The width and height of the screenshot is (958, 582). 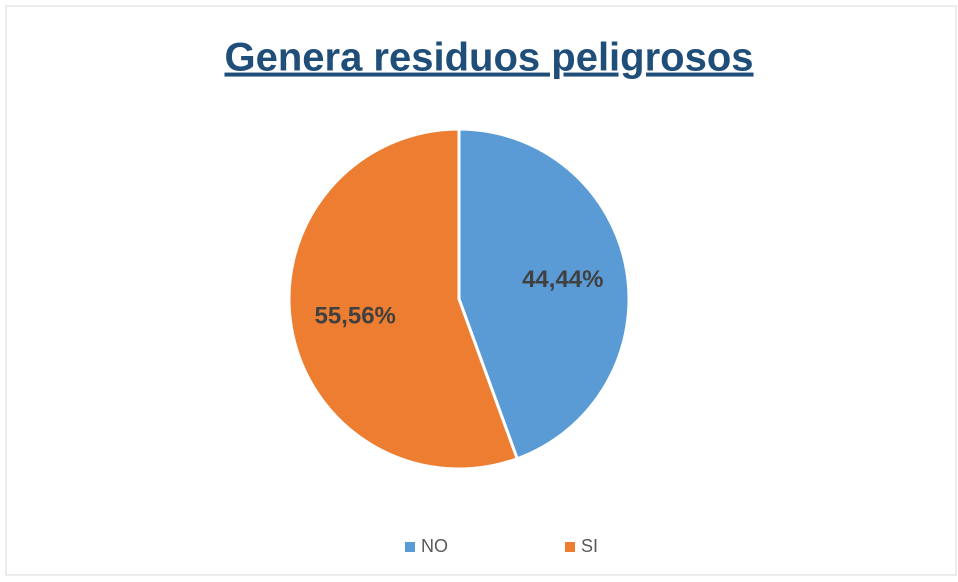 I want to click on chart-title: Genera residuos peligrosos, so click(x=488, y=58).